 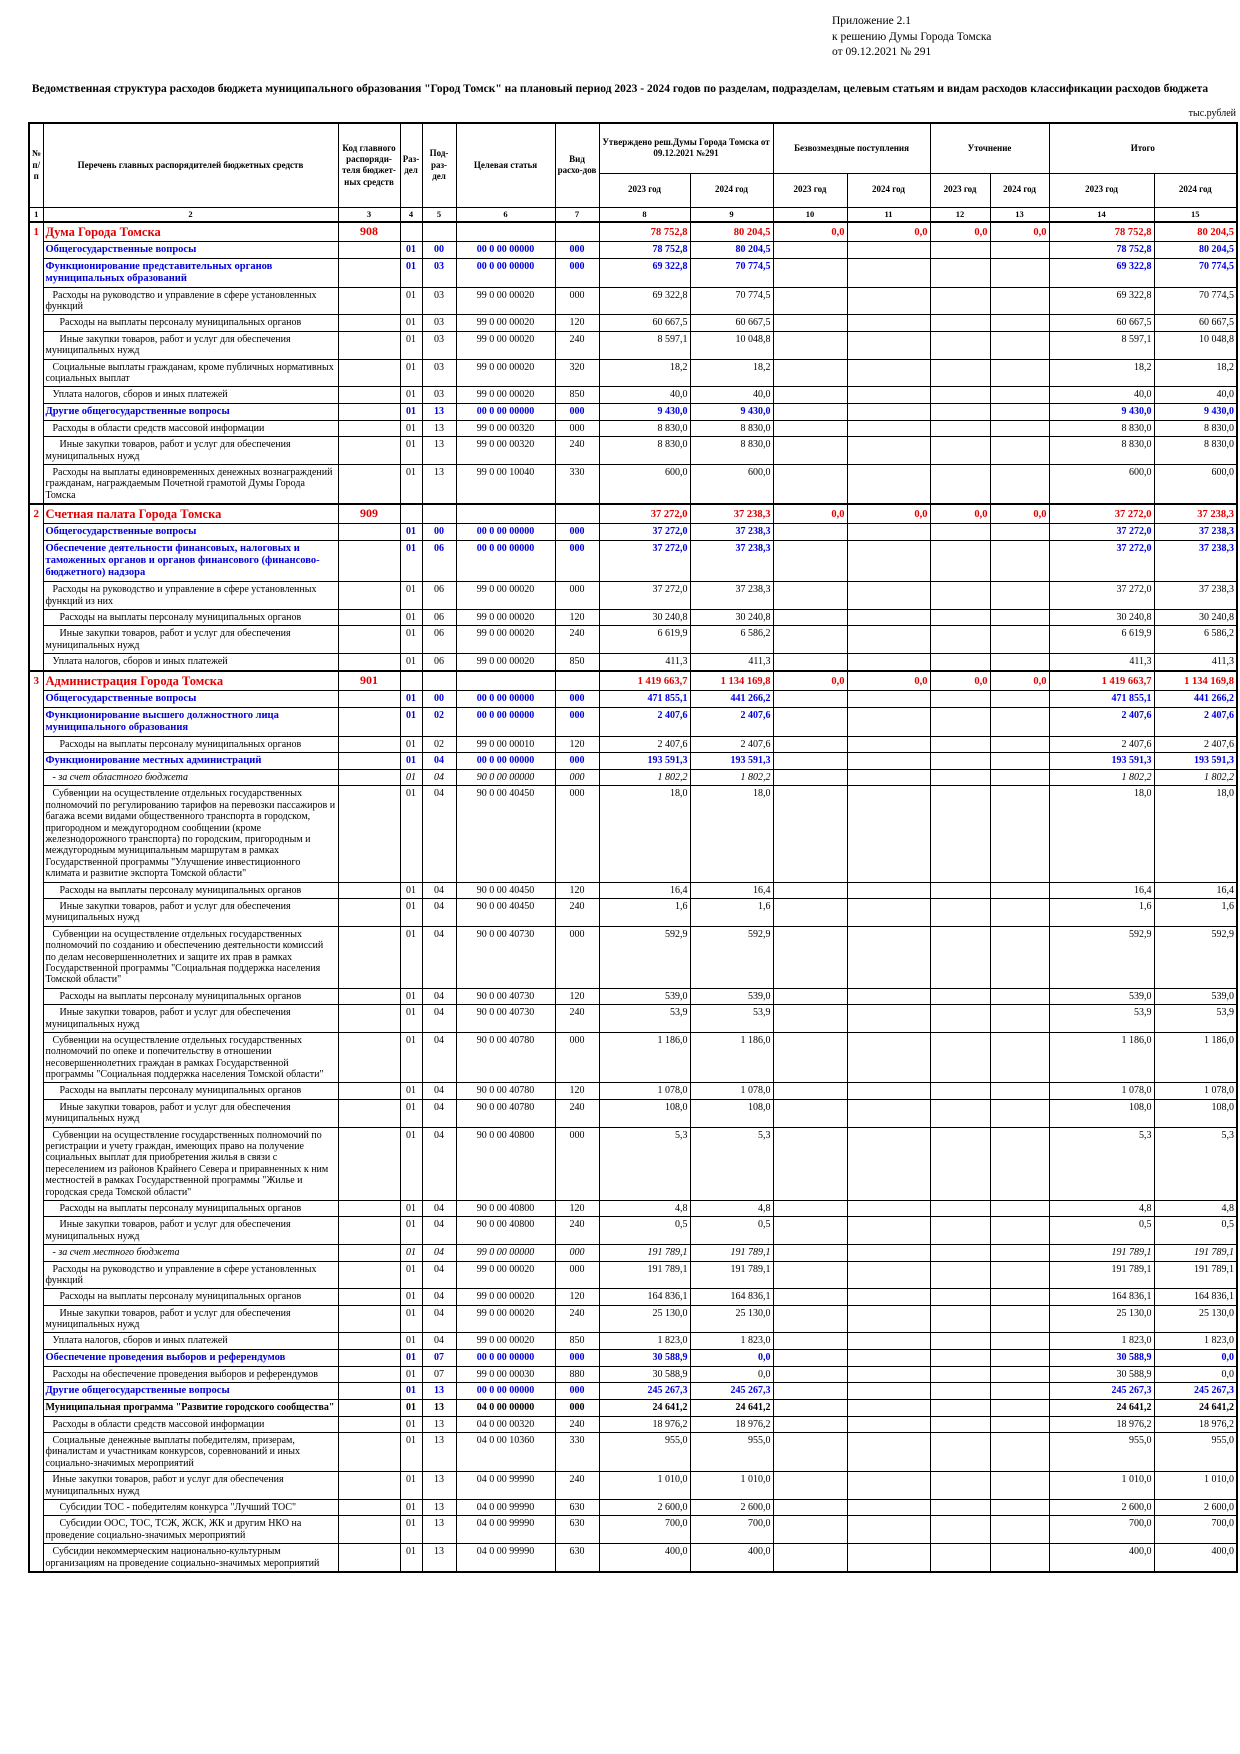 What do you see at coordinates (731, 890) in the screenshot?
I see `approved-2024: 16,4` at bounding box center [731, 890].